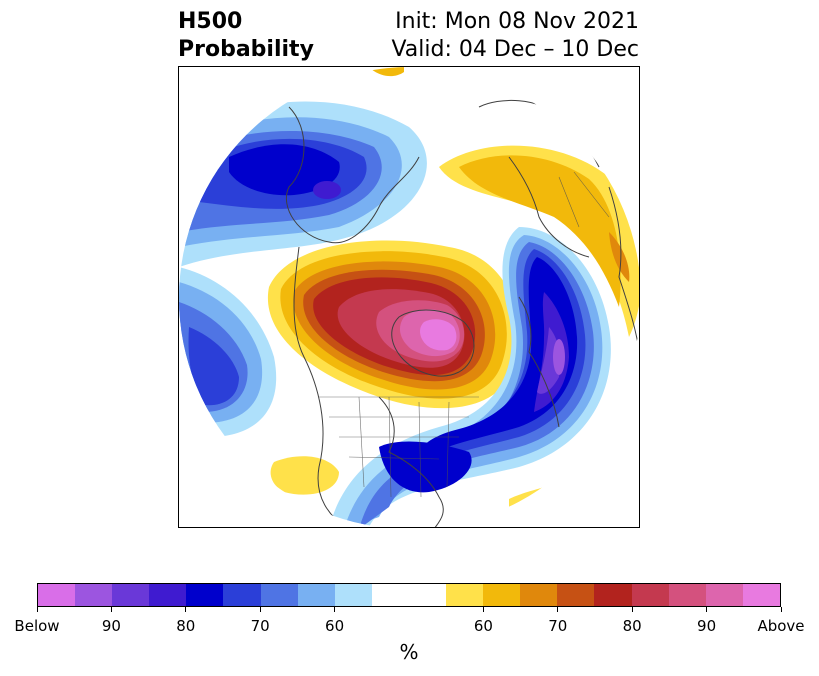  What do you see at coordinates (504, 202) in the screenshot?
I see `above-normal-northeast` at bounding box center [504, 202].